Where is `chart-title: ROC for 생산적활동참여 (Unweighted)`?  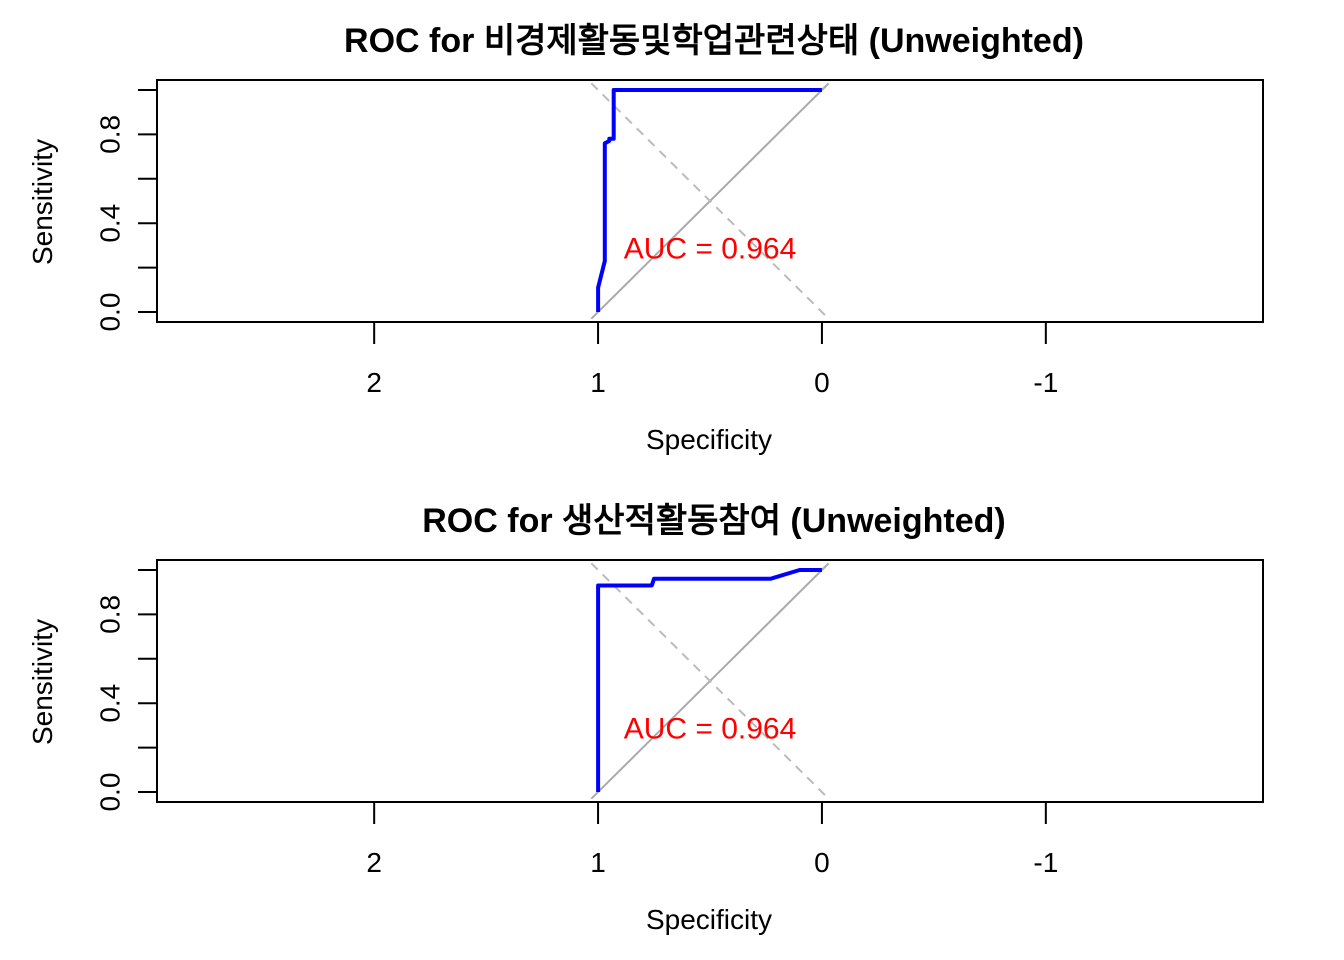 chart-title: ROC for 생산적활동참여 (Unweighted) is located at coordinates (713, 521).